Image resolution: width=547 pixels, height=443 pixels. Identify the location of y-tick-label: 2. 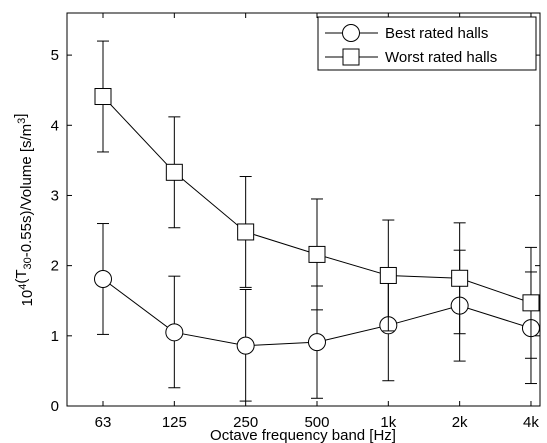
(55, 266).